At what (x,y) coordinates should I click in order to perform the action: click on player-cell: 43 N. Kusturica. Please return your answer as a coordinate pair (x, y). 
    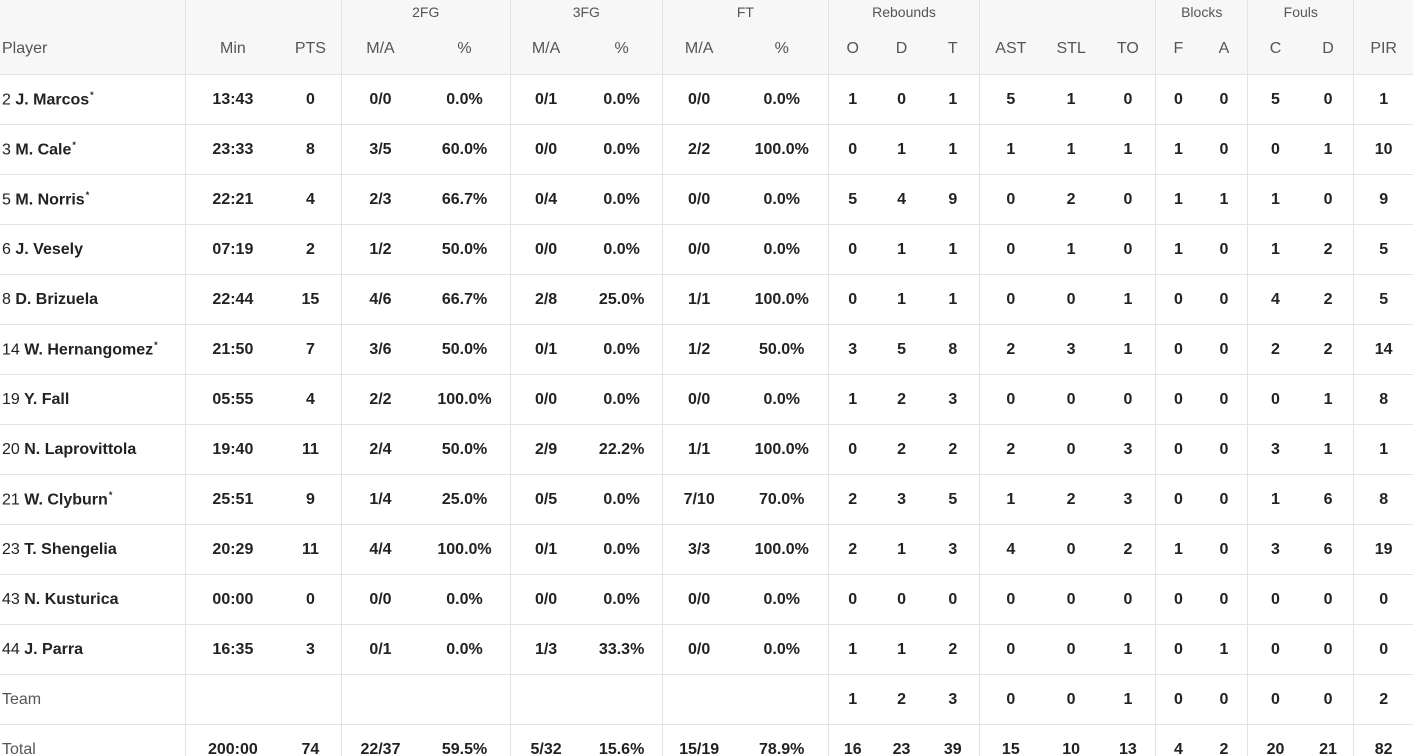
    Looking at the image, I should click on (93, 599).